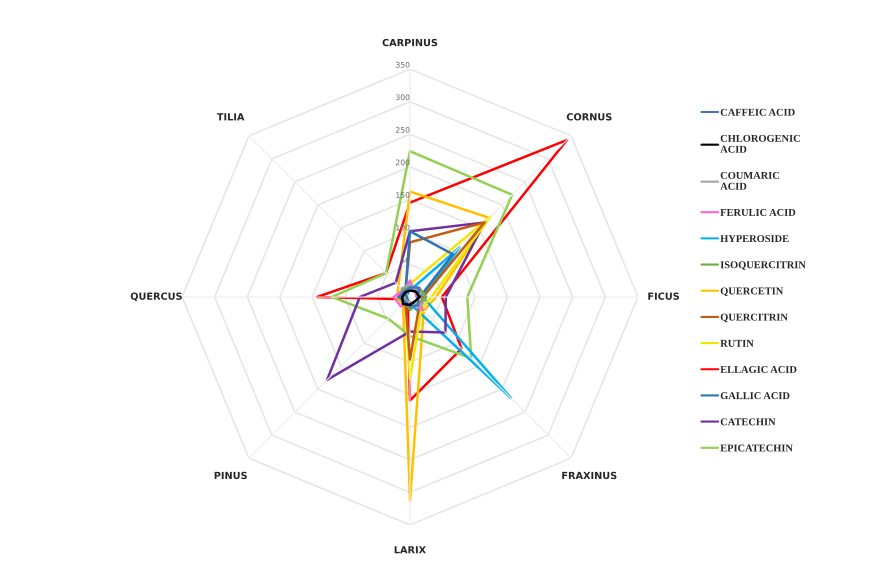 The image size is (893, 562). I want to click on legend-label: QUERCETIN, so click(752, 291).